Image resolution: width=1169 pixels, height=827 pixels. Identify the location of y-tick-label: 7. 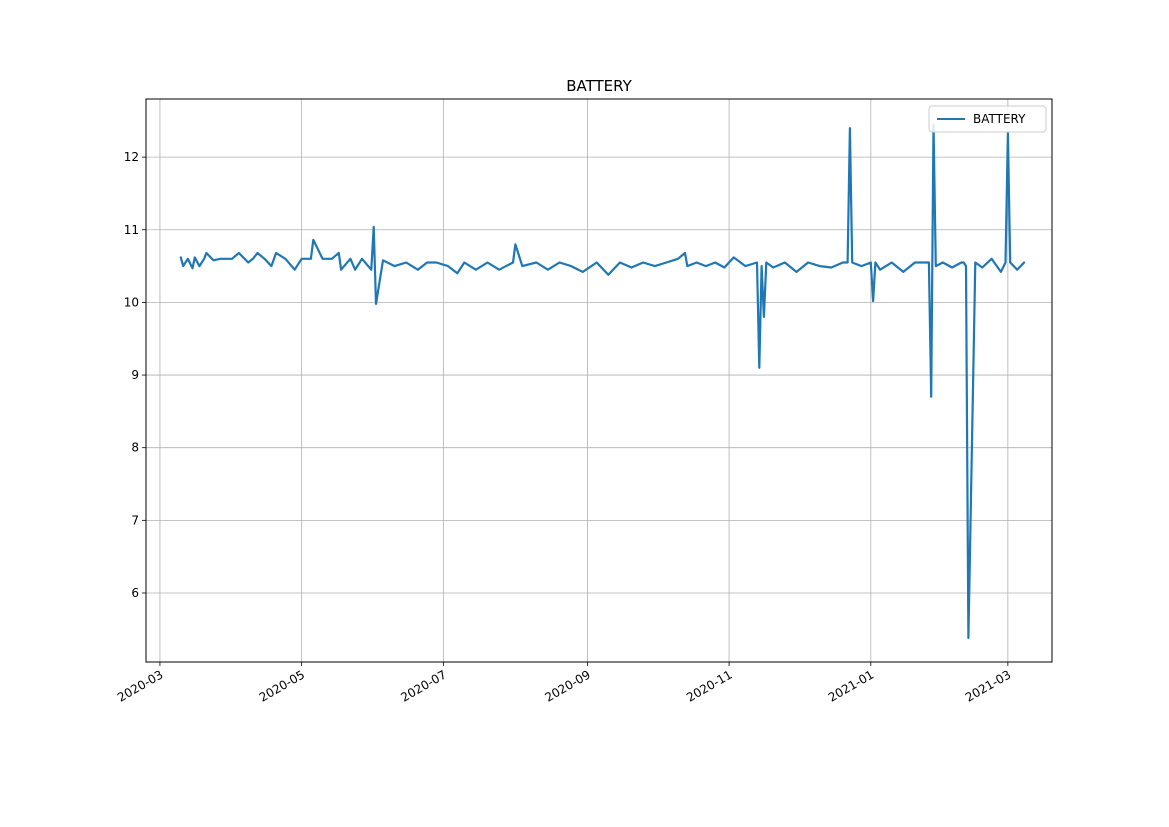
(135, 520).